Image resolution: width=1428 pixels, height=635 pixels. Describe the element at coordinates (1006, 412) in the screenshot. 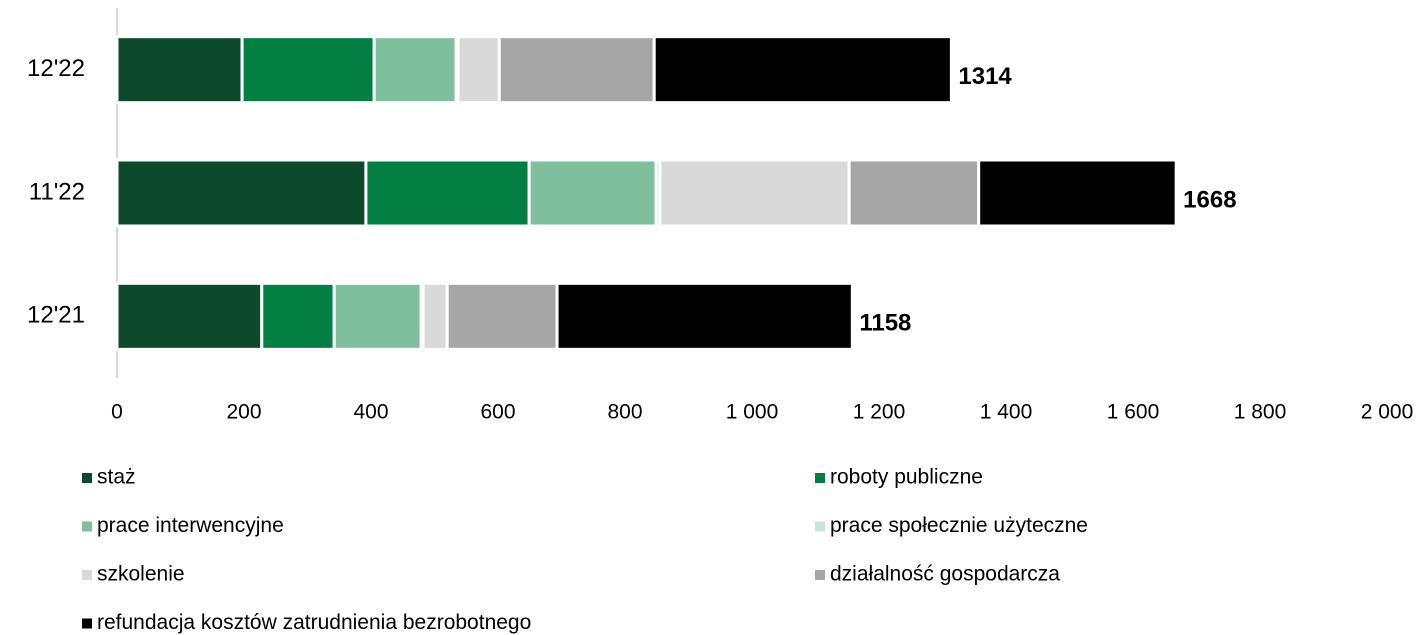

I see `x-tick-label: 1 400` at that location.